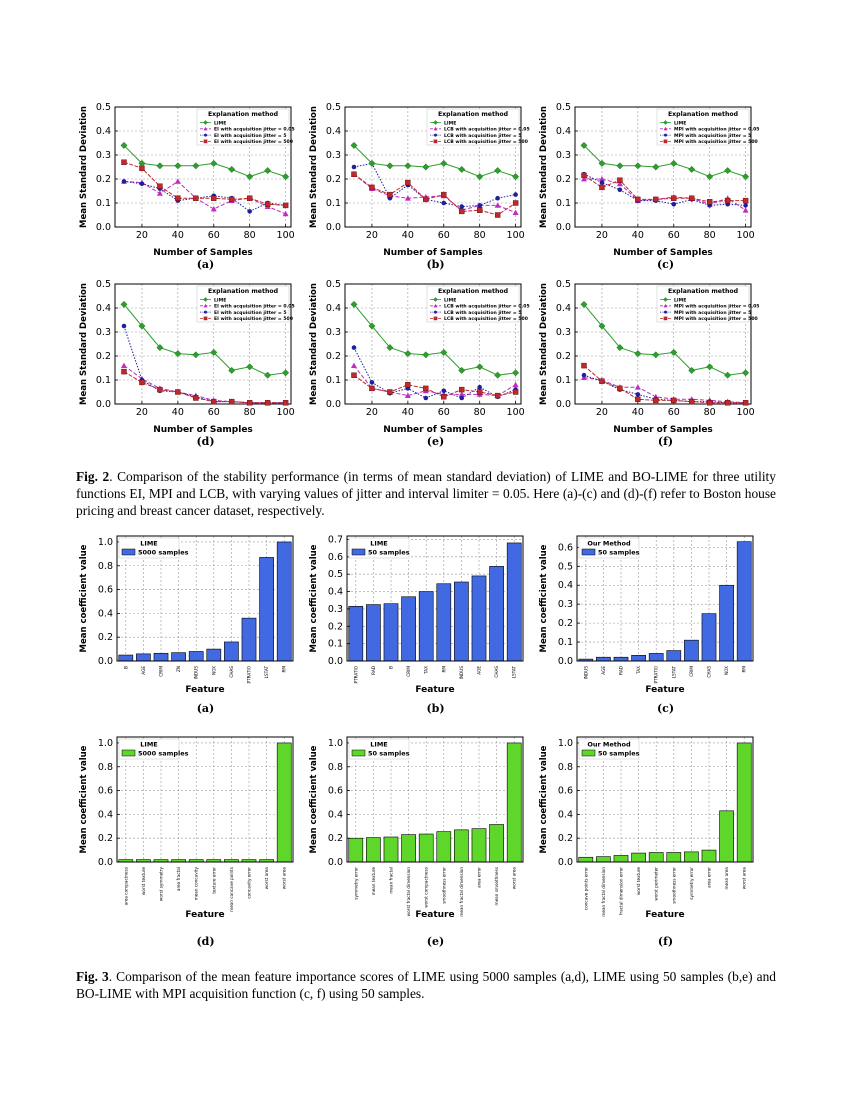  Describe the element at coordinates (378, 544) in the screenshot. I see `legend-title: LIME` at that location.